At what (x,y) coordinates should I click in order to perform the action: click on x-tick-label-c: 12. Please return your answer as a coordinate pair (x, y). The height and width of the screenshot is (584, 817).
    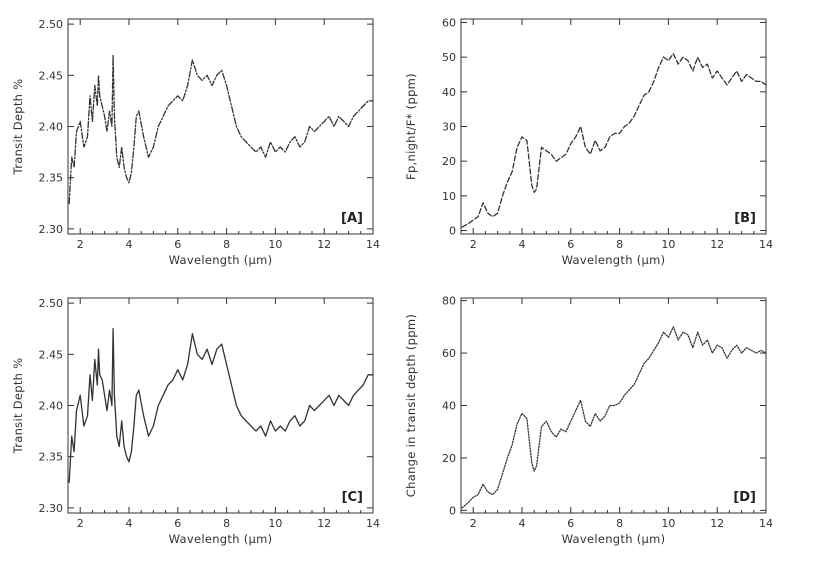
    Looking at the image, I should click on (324, 523).